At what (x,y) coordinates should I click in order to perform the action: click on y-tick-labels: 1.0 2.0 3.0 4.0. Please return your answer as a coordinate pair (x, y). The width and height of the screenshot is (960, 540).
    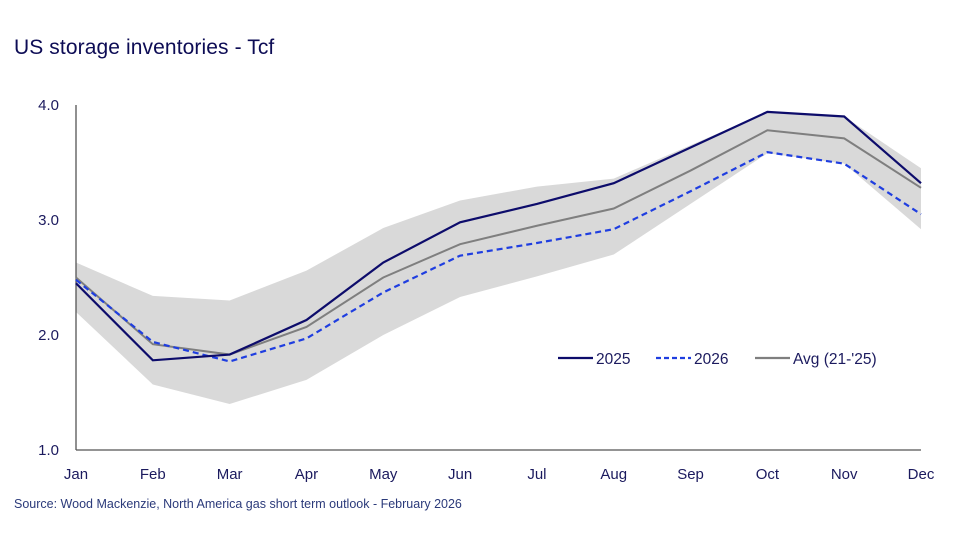
    Looking at the image, I should click on (48, 278).